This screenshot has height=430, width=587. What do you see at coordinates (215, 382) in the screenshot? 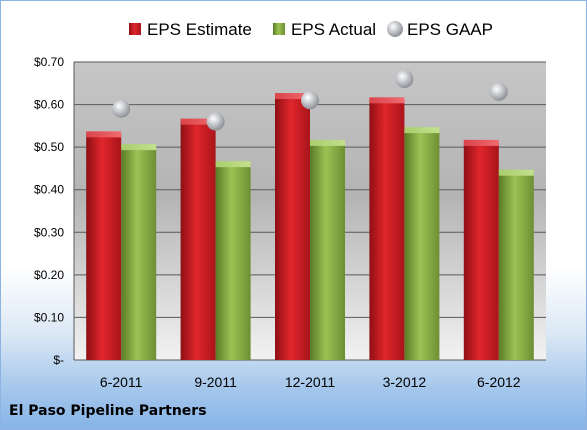
I see `x-tick-label: 9-2011` at bounding box center [215, 382].